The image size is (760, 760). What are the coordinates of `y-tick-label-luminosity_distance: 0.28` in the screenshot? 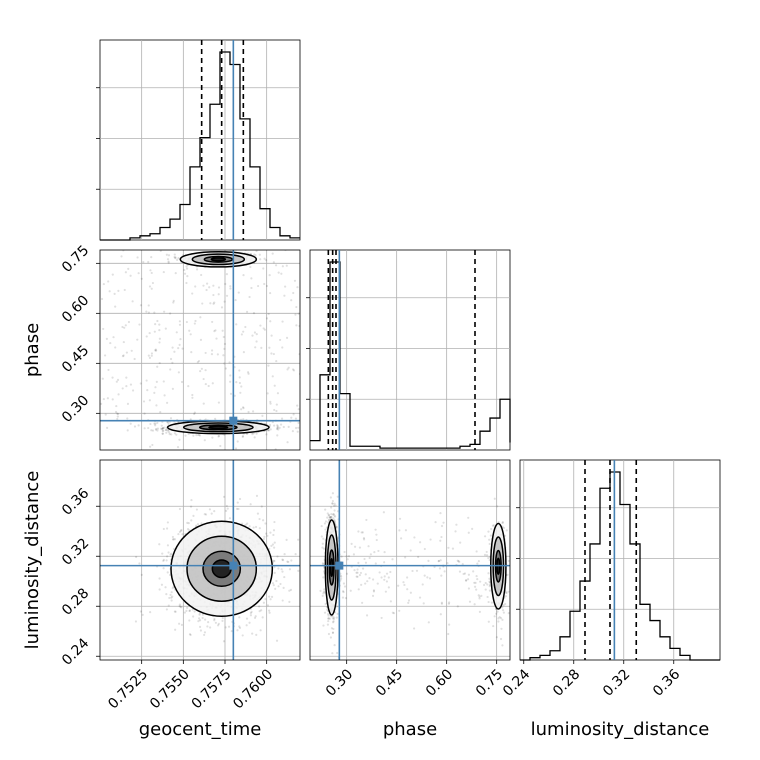 It's located at (75, 601).